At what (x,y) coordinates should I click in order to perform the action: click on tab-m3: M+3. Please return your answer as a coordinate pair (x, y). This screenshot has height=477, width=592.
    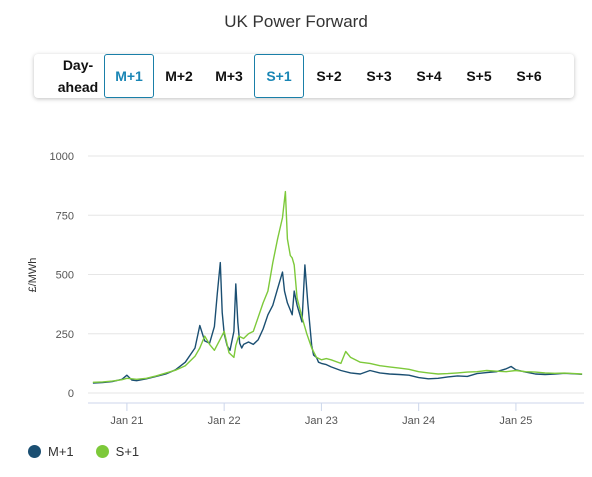
    Looking at the image, I should click on (229, 76).